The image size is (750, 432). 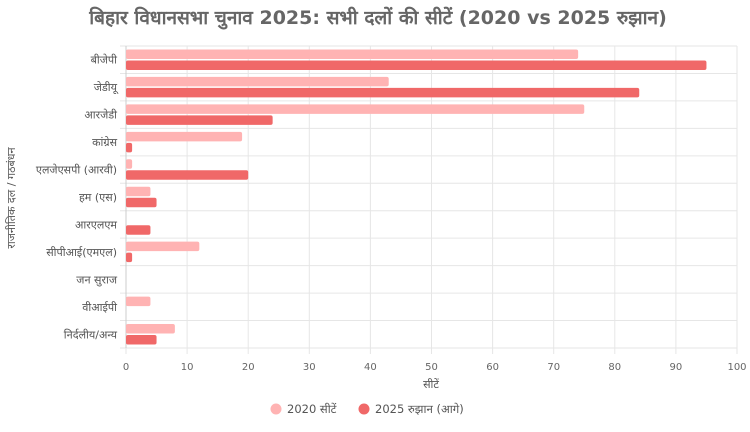 What do you see at coordinates (614, 367) in the screenshot?
I see `x-tick-label: 80` at bounding box center [614, 367].